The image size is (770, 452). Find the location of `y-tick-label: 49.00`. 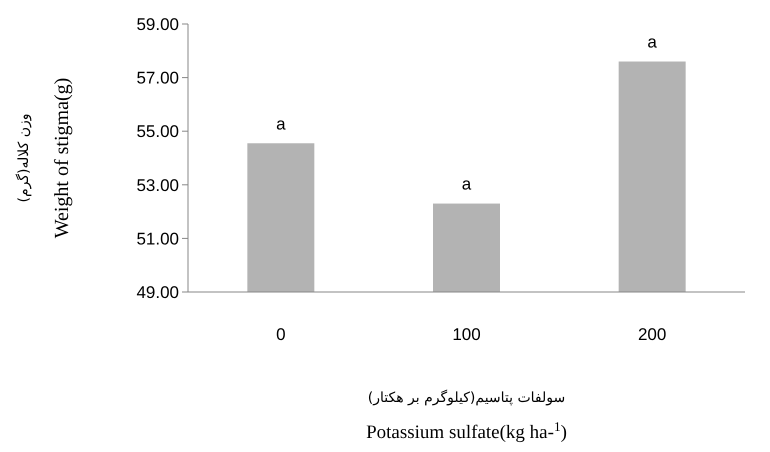

y-tick-label: 49.00 is located at coordinates (157, 292).